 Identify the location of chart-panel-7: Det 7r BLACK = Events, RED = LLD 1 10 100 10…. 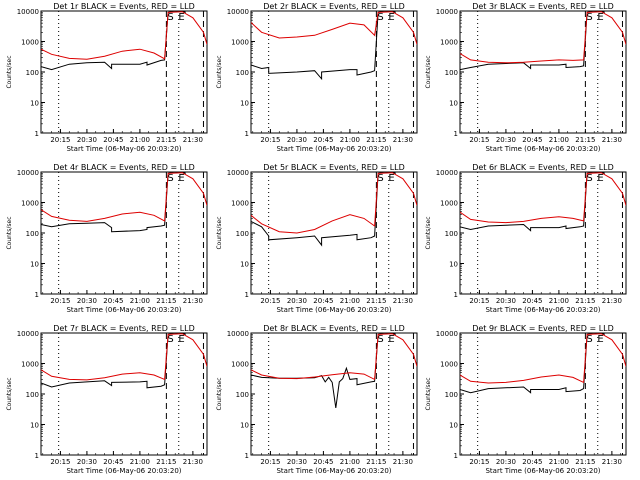
(107, 399).